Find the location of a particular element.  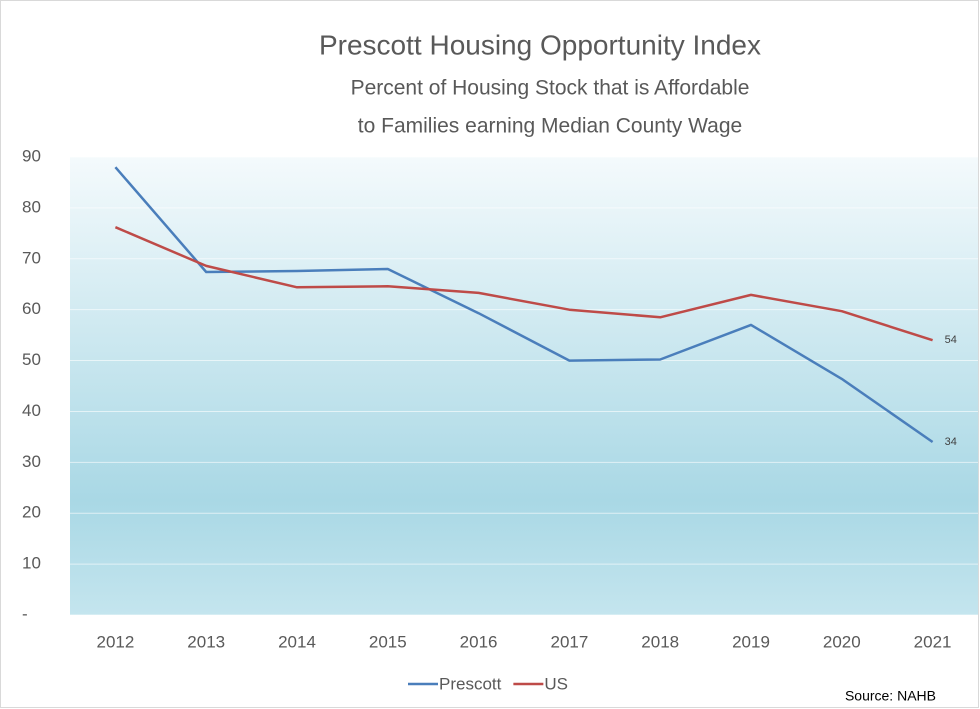

y-tick-label: 30 is located at coordinates (31, 461).